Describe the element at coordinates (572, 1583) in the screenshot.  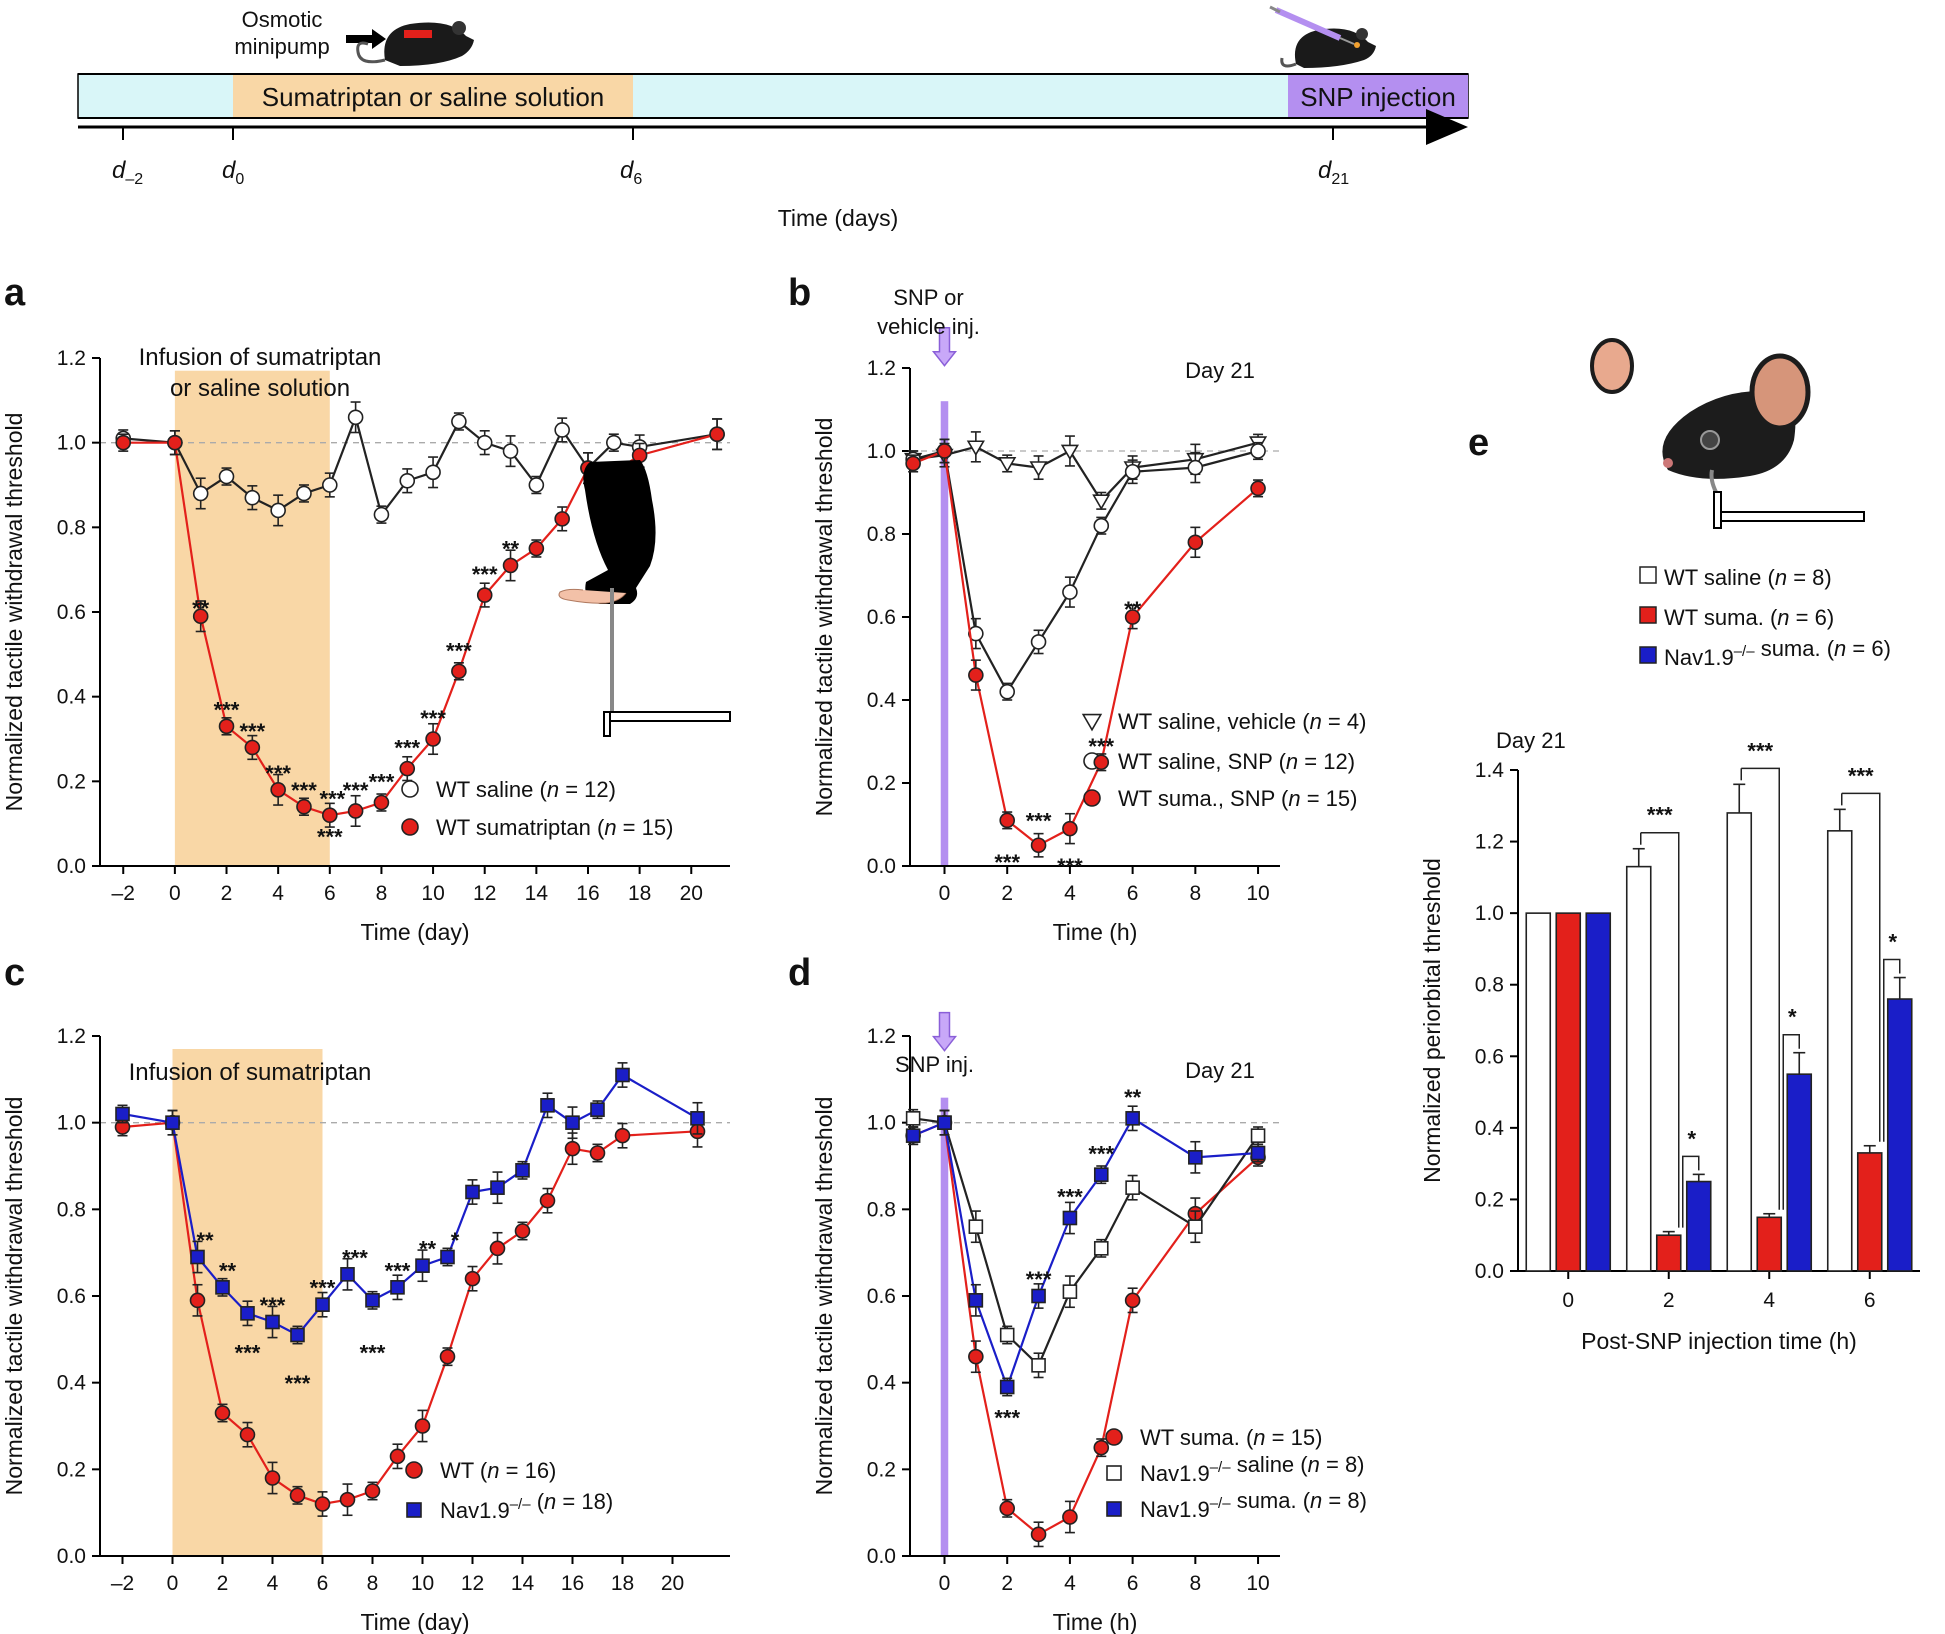
I see `x-tick-label: 16` at that location.